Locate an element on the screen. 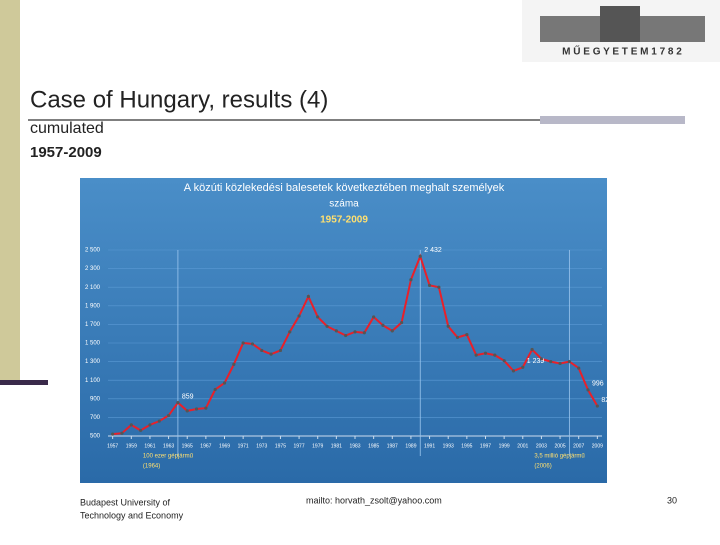 The height and width of the screenshot is (545, 720). annotation-text: 100 ezer gépjármű is located at coordinates (168, 457).